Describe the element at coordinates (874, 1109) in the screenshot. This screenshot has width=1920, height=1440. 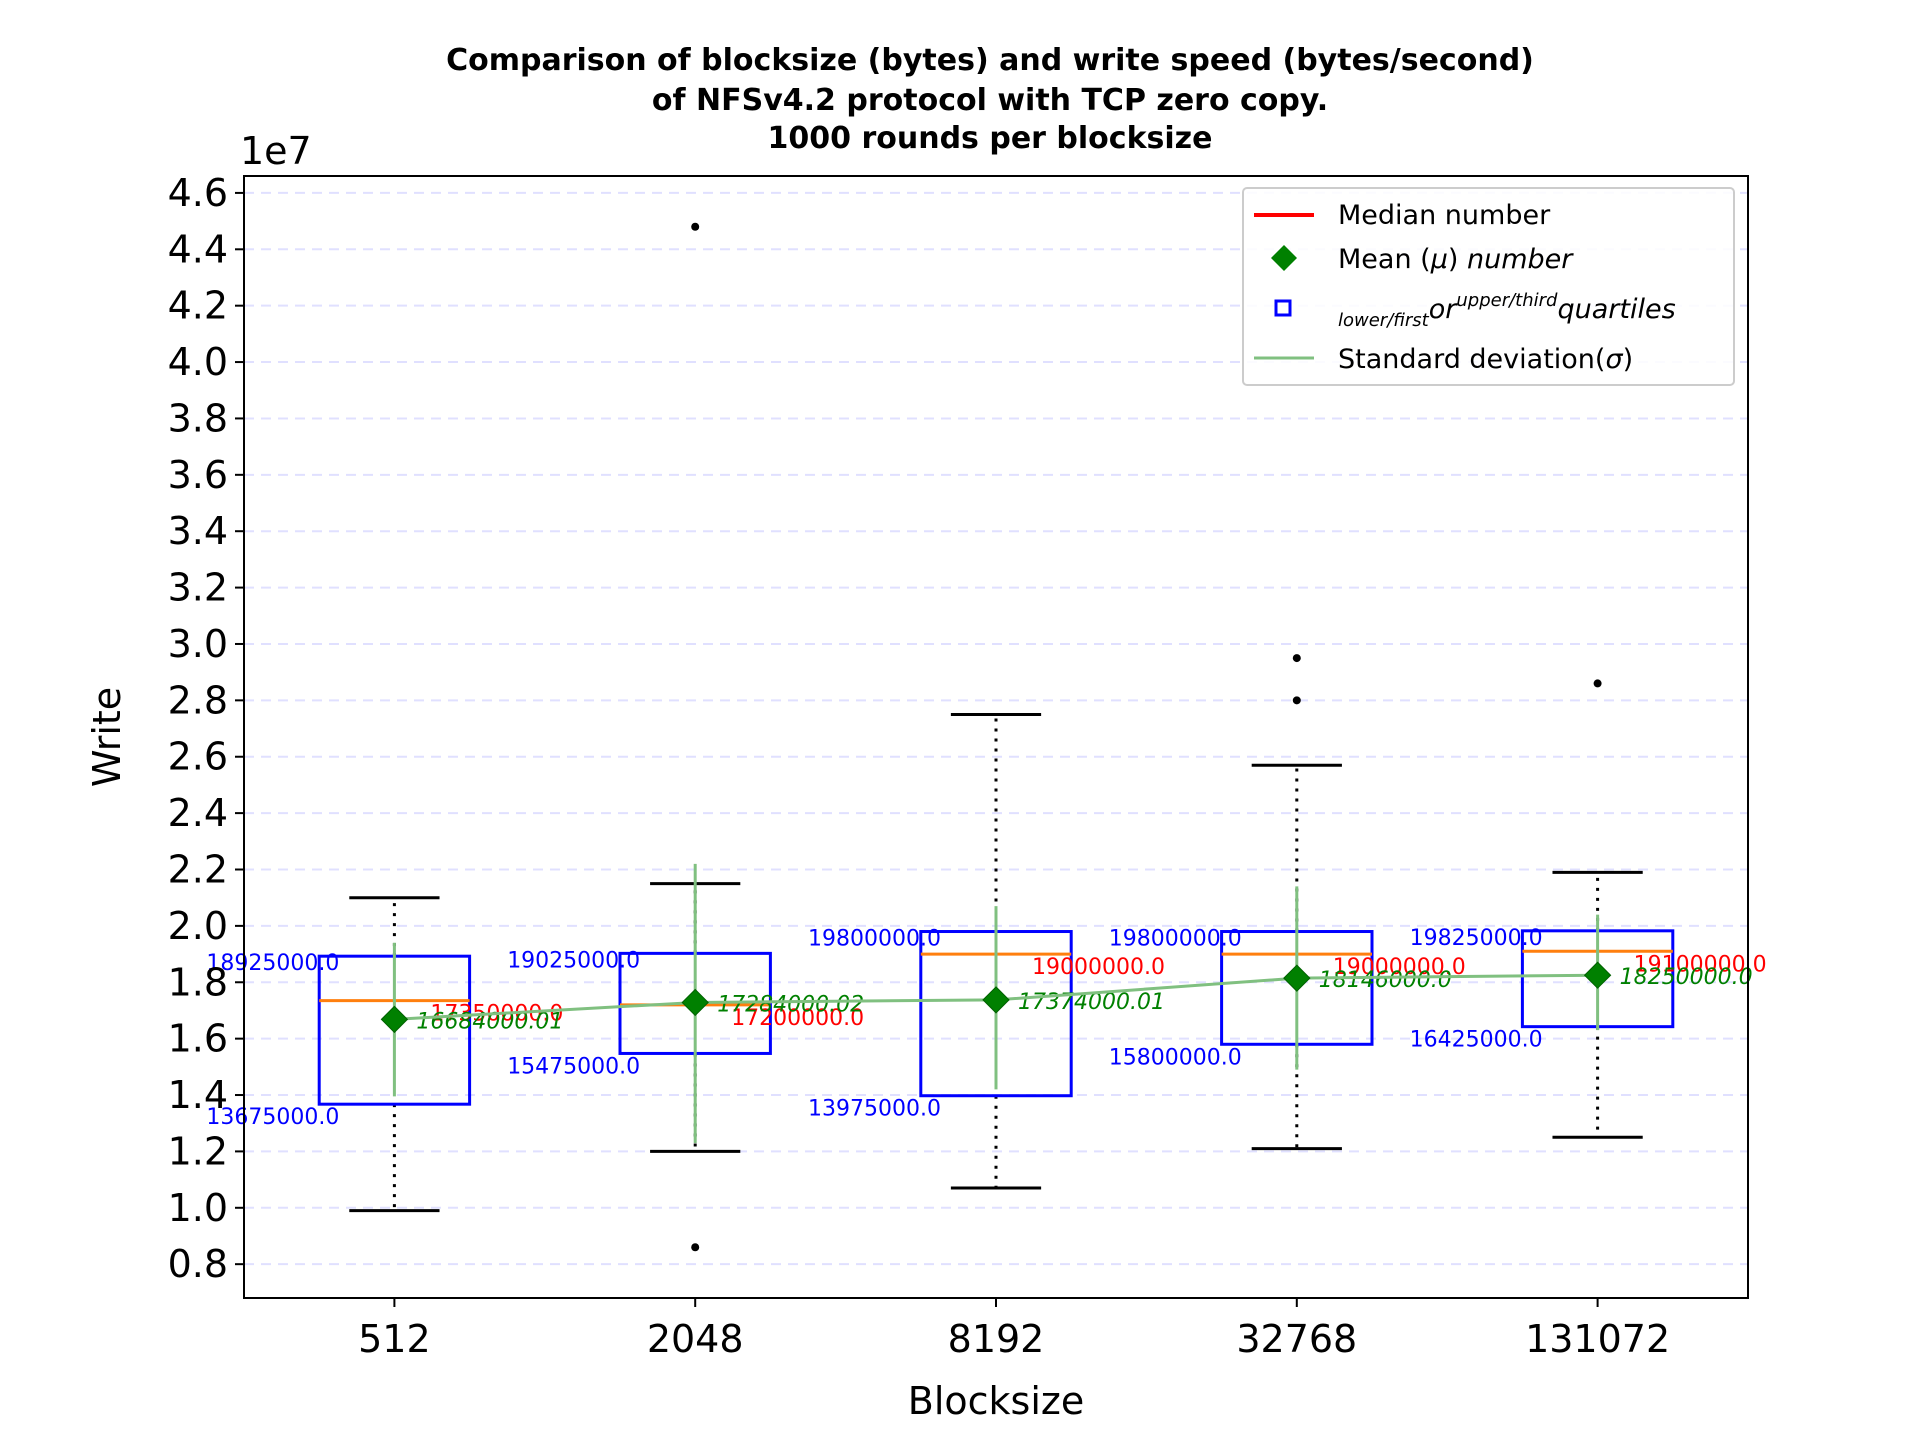
I see `q1-label: 13975000.0` at that location.